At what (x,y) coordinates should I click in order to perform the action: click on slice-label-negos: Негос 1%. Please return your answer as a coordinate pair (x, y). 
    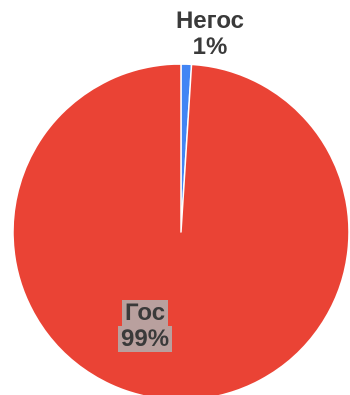
    Looking at the image, I should click on (210, 34).